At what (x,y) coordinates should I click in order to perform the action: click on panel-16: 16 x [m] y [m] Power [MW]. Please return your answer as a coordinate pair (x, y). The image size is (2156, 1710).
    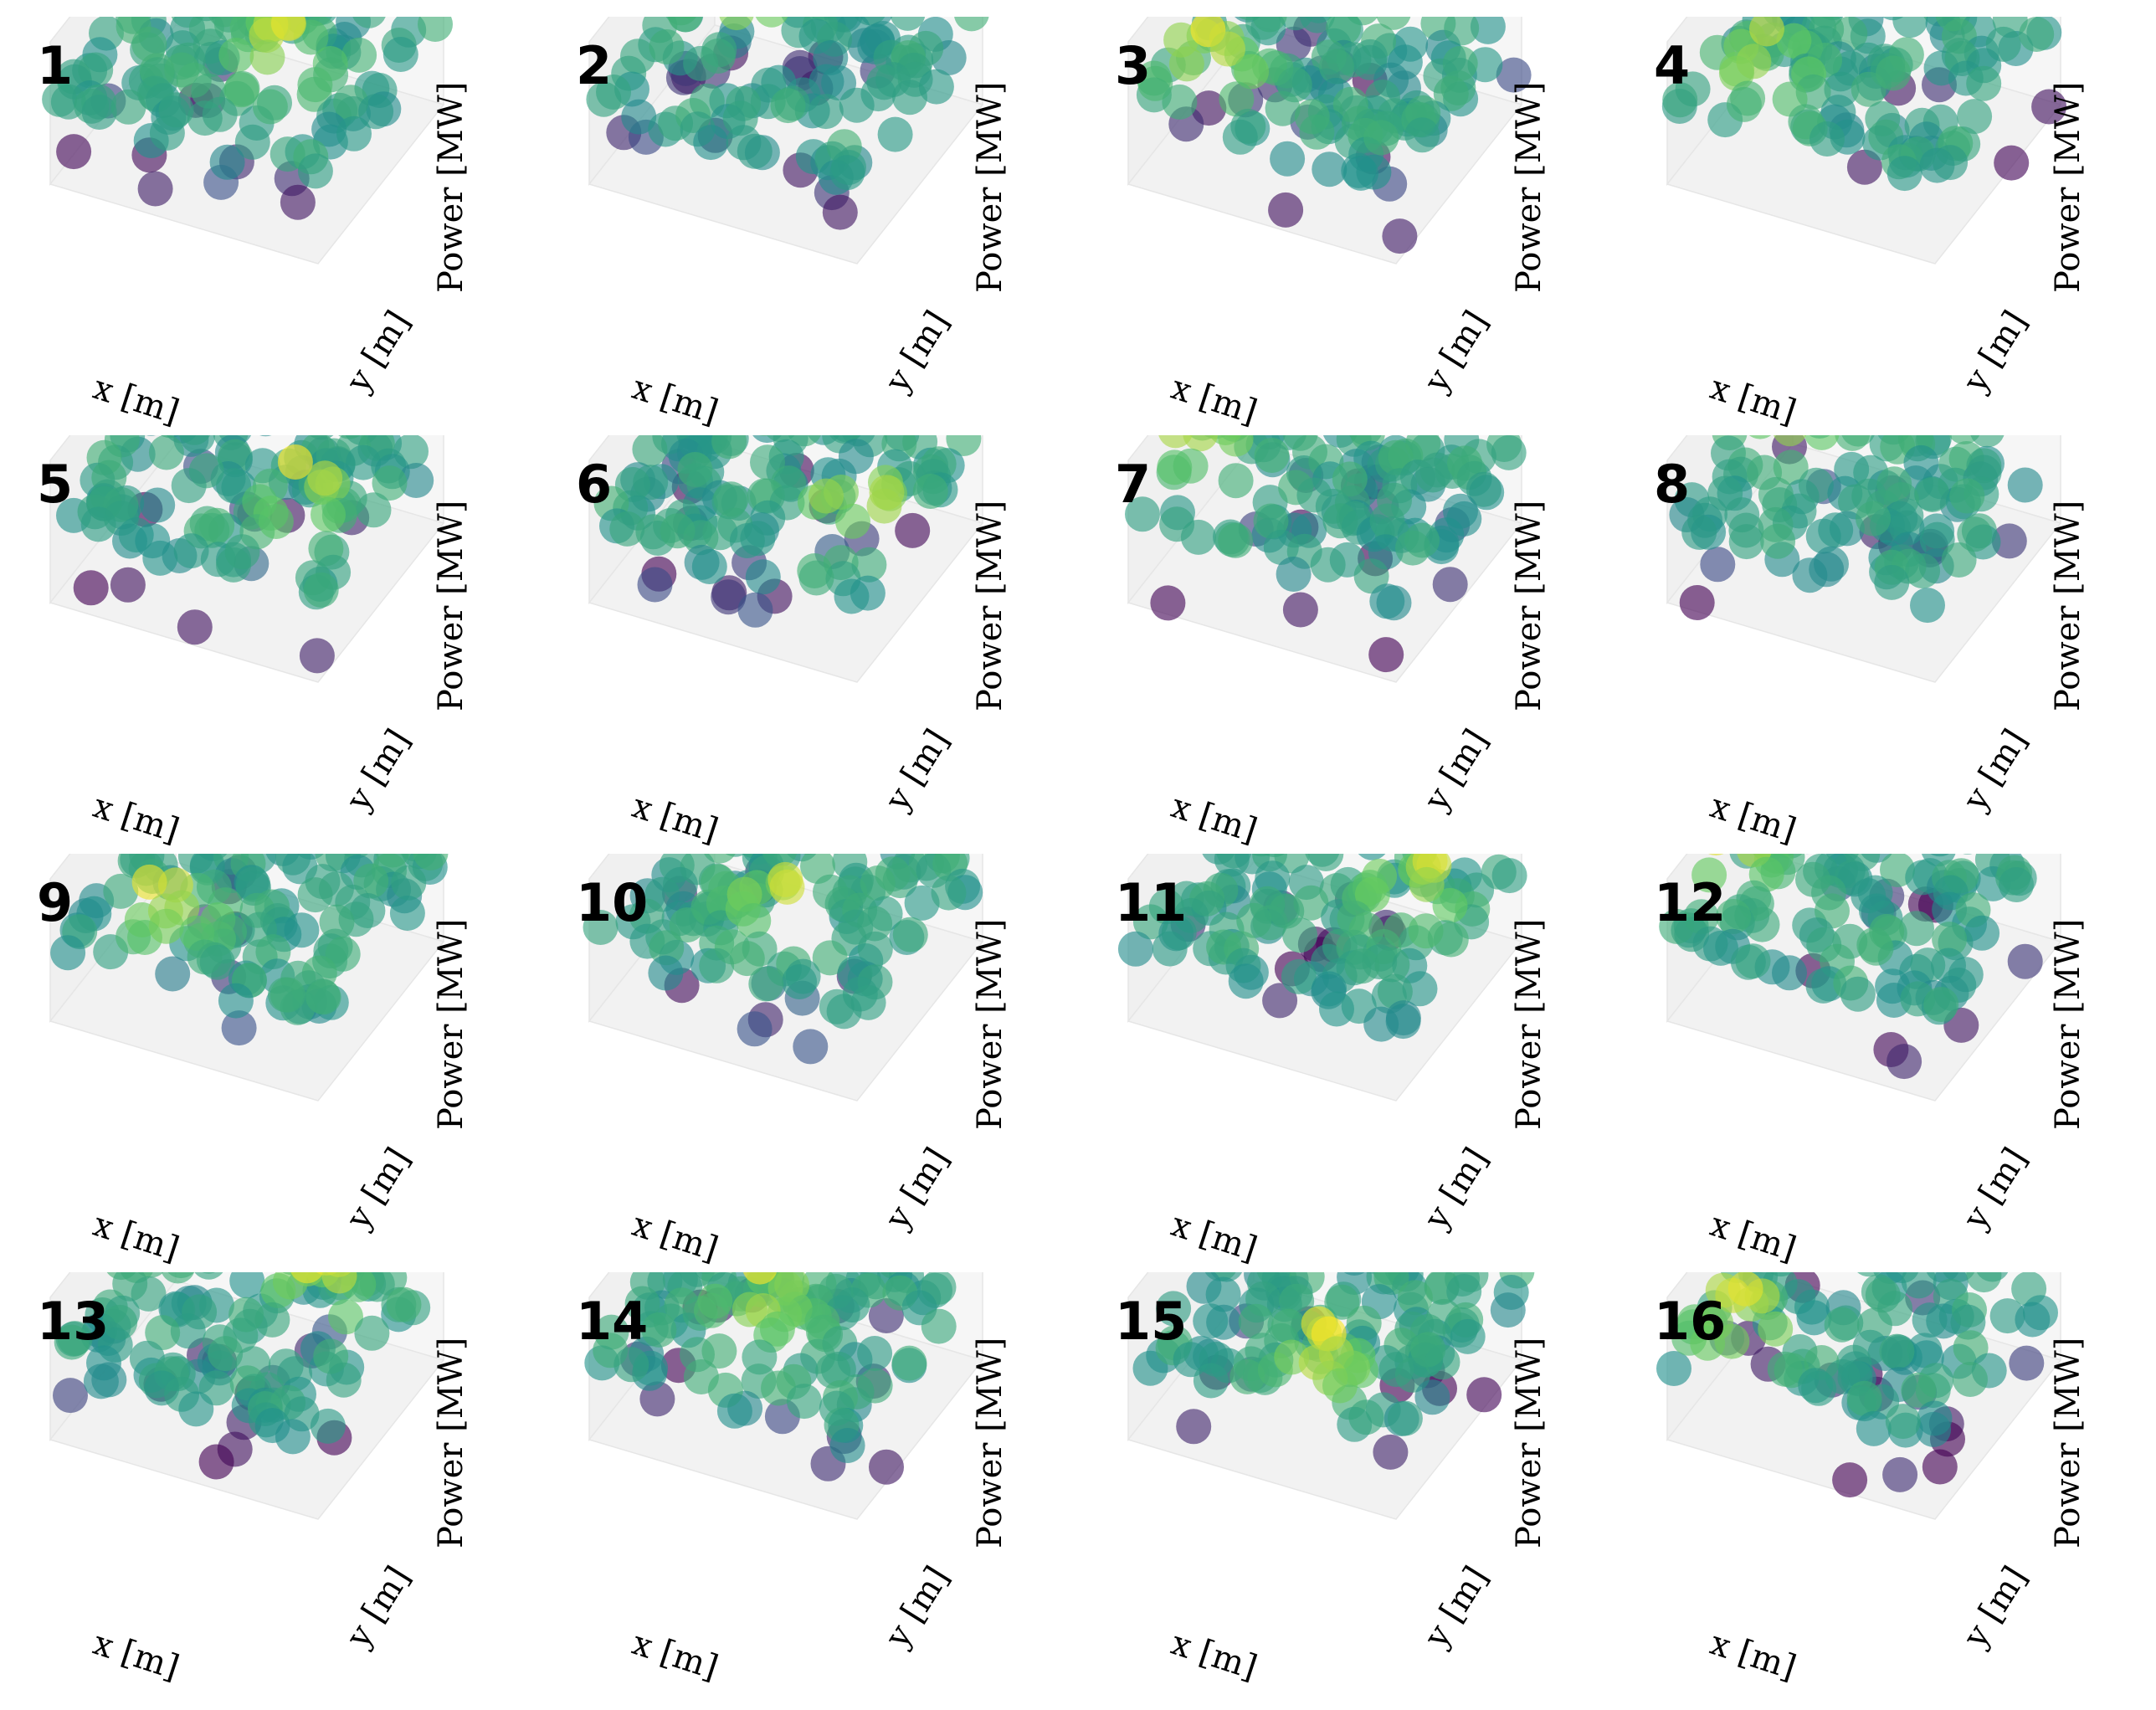
    Looking at the image, I should click on (1895, 1481).